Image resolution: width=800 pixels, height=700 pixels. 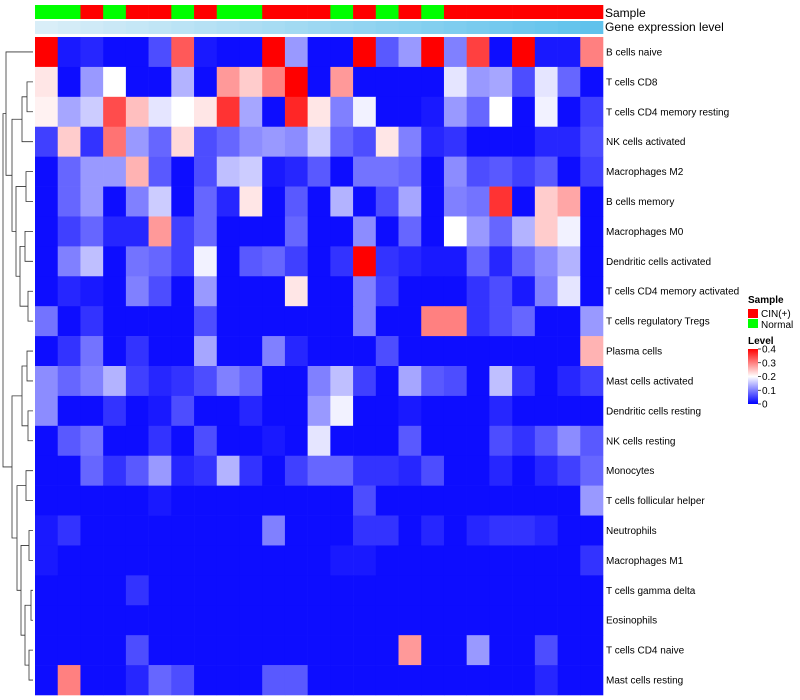 What do you see at coordinates (651, 591) in the screenshot?
I see `row-label: T cells gamma delta` at bounding box center [651, 591].